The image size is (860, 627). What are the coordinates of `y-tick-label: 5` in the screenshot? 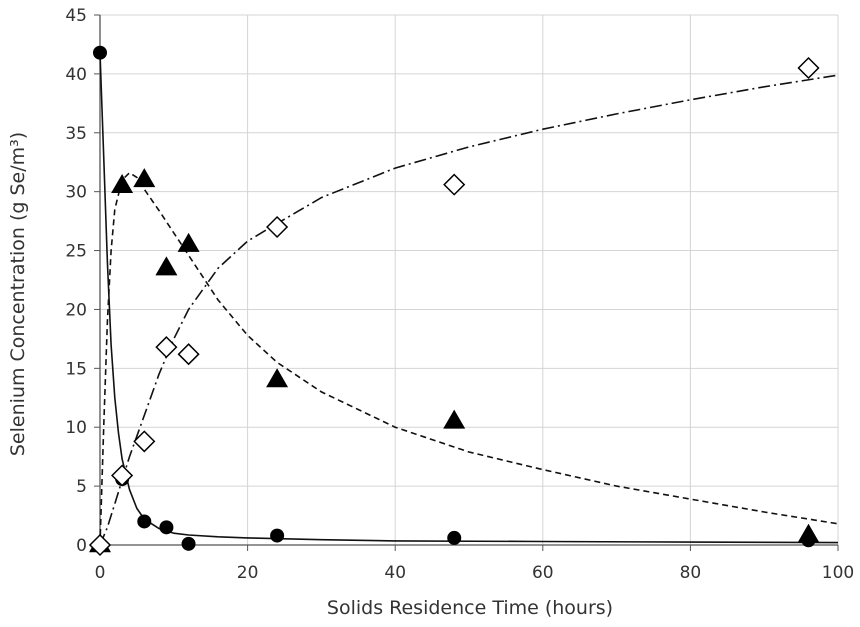 It's located at (81, 487).